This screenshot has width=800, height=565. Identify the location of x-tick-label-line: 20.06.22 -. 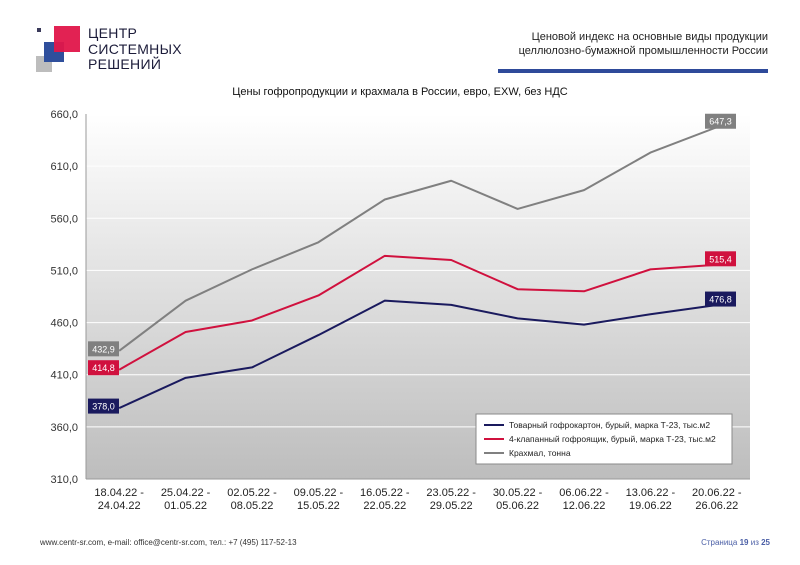
(717, 493).